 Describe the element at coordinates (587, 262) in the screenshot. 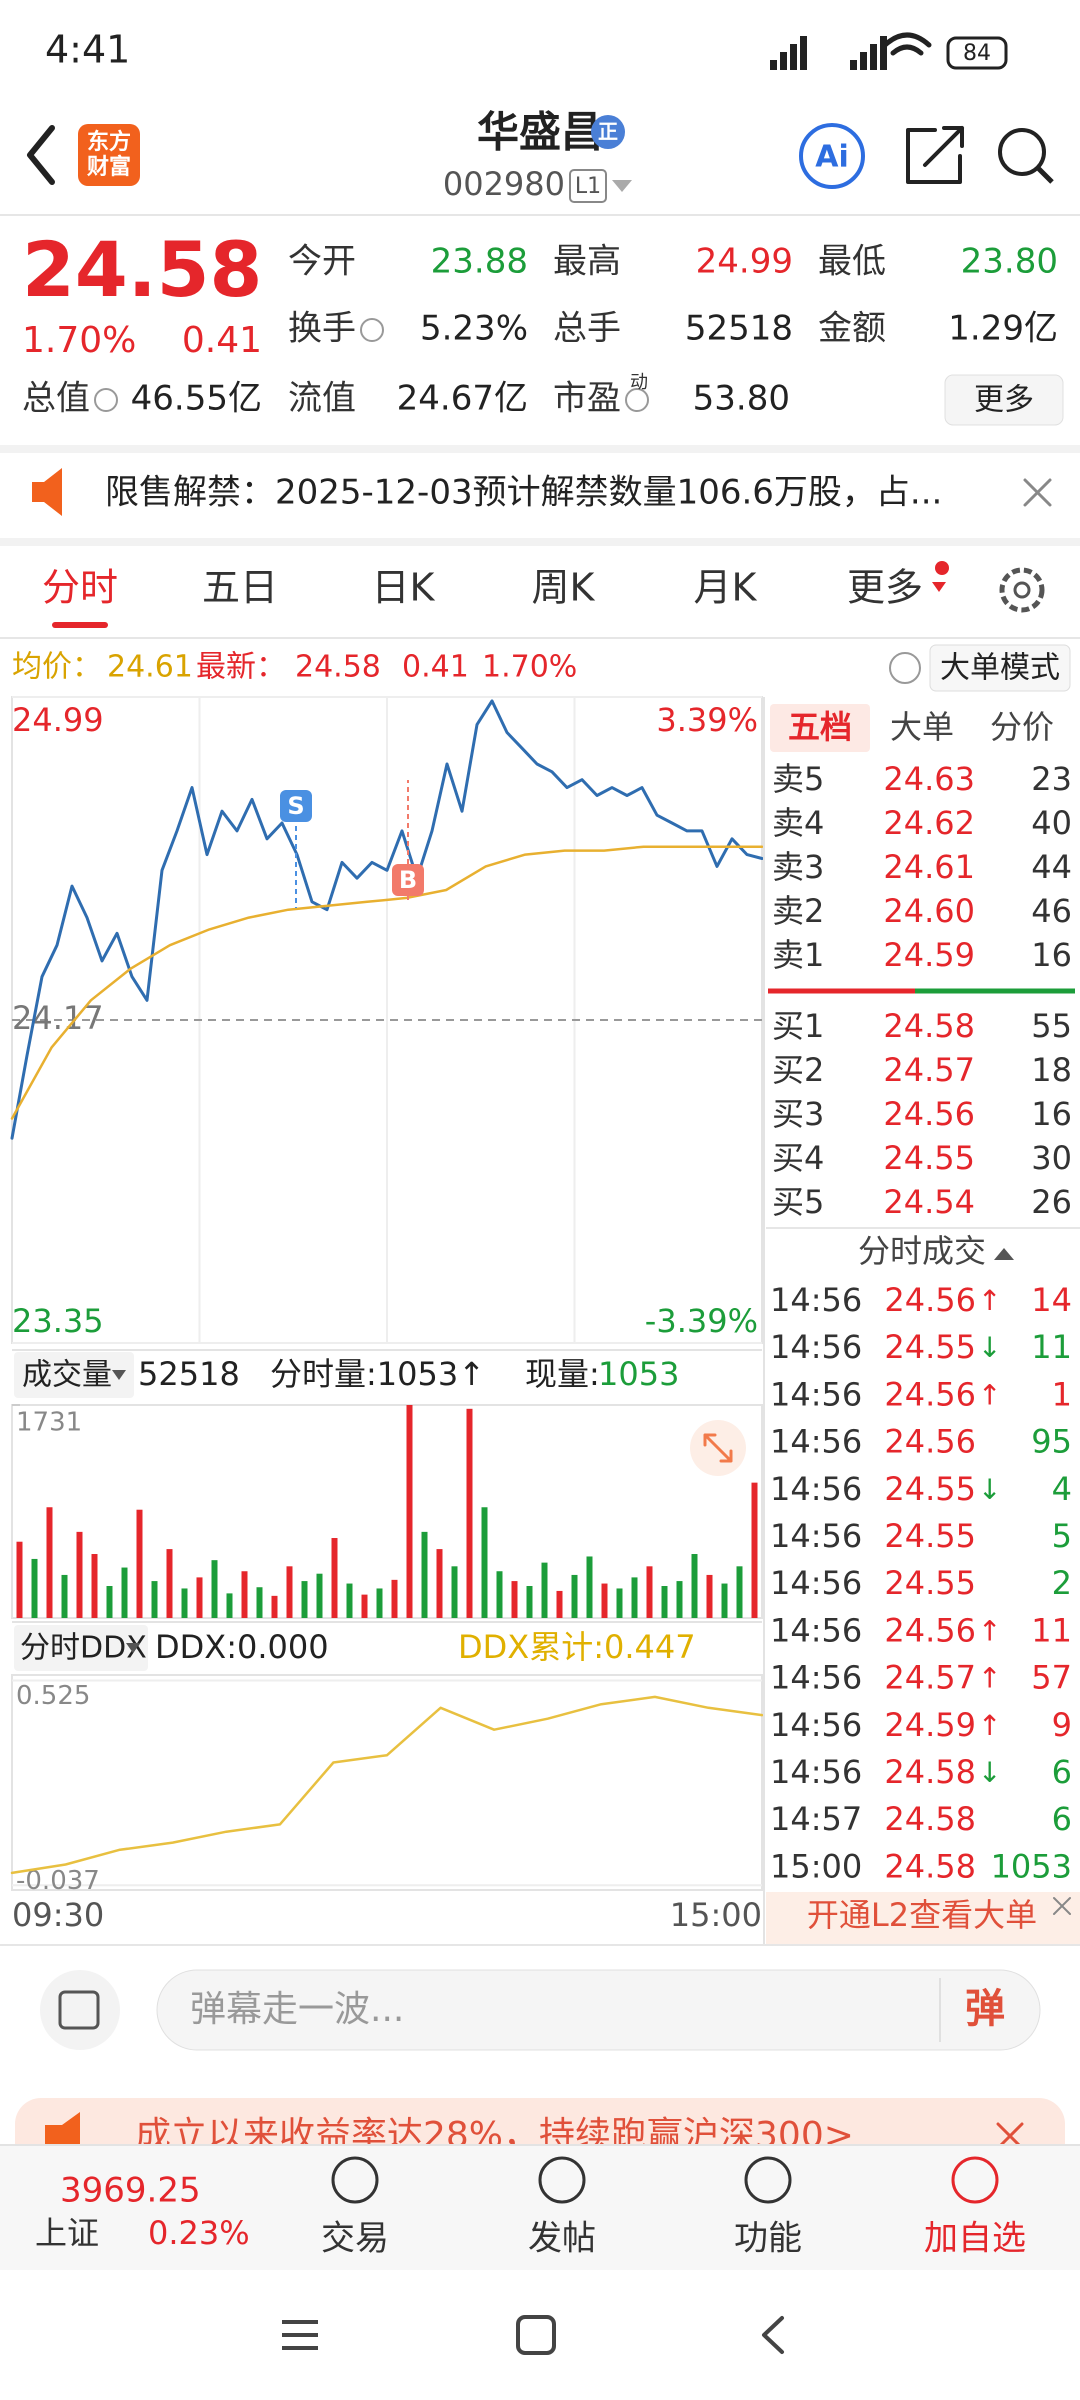

I see `field-label: 最高` at that location.